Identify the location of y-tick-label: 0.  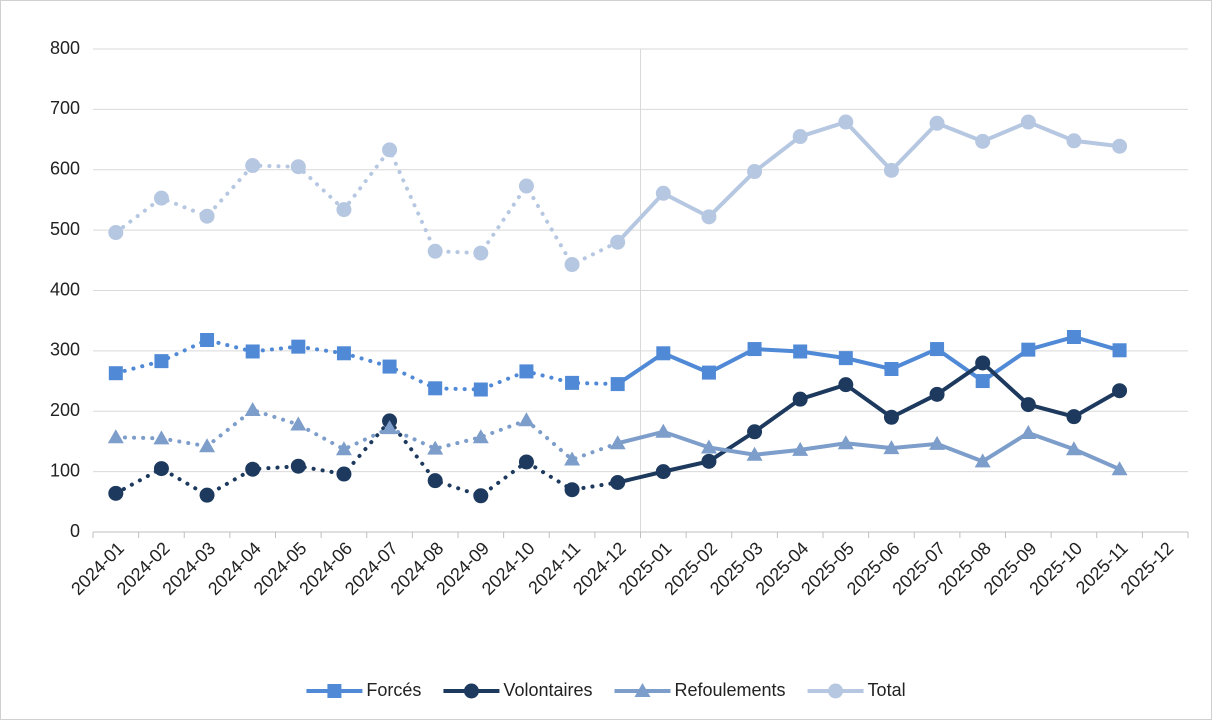
(75, 531).